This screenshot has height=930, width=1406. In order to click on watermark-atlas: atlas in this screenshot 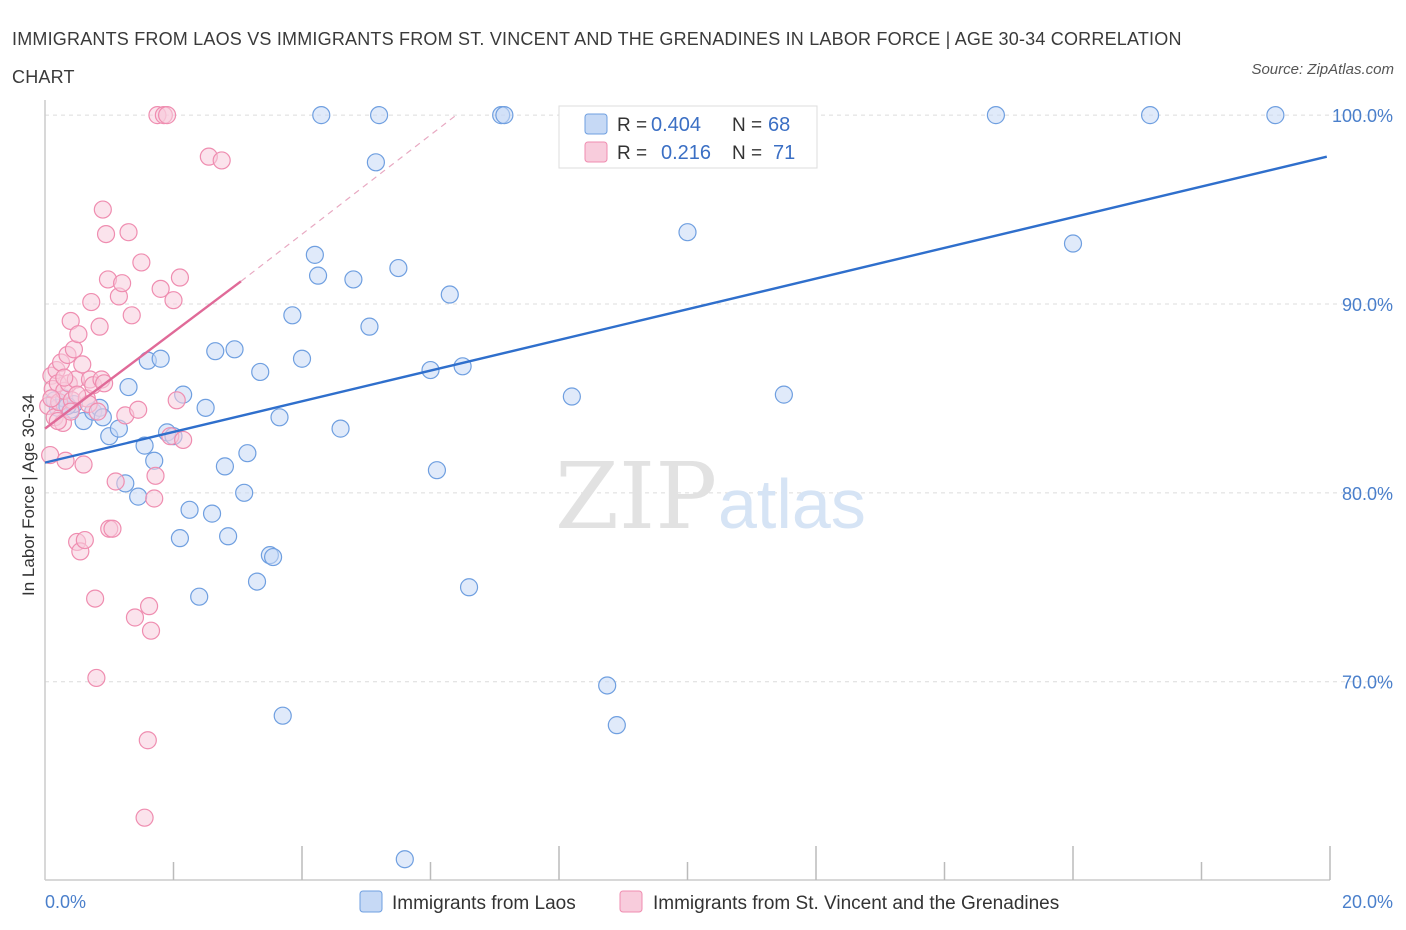, I will do `click(792, 504)`.